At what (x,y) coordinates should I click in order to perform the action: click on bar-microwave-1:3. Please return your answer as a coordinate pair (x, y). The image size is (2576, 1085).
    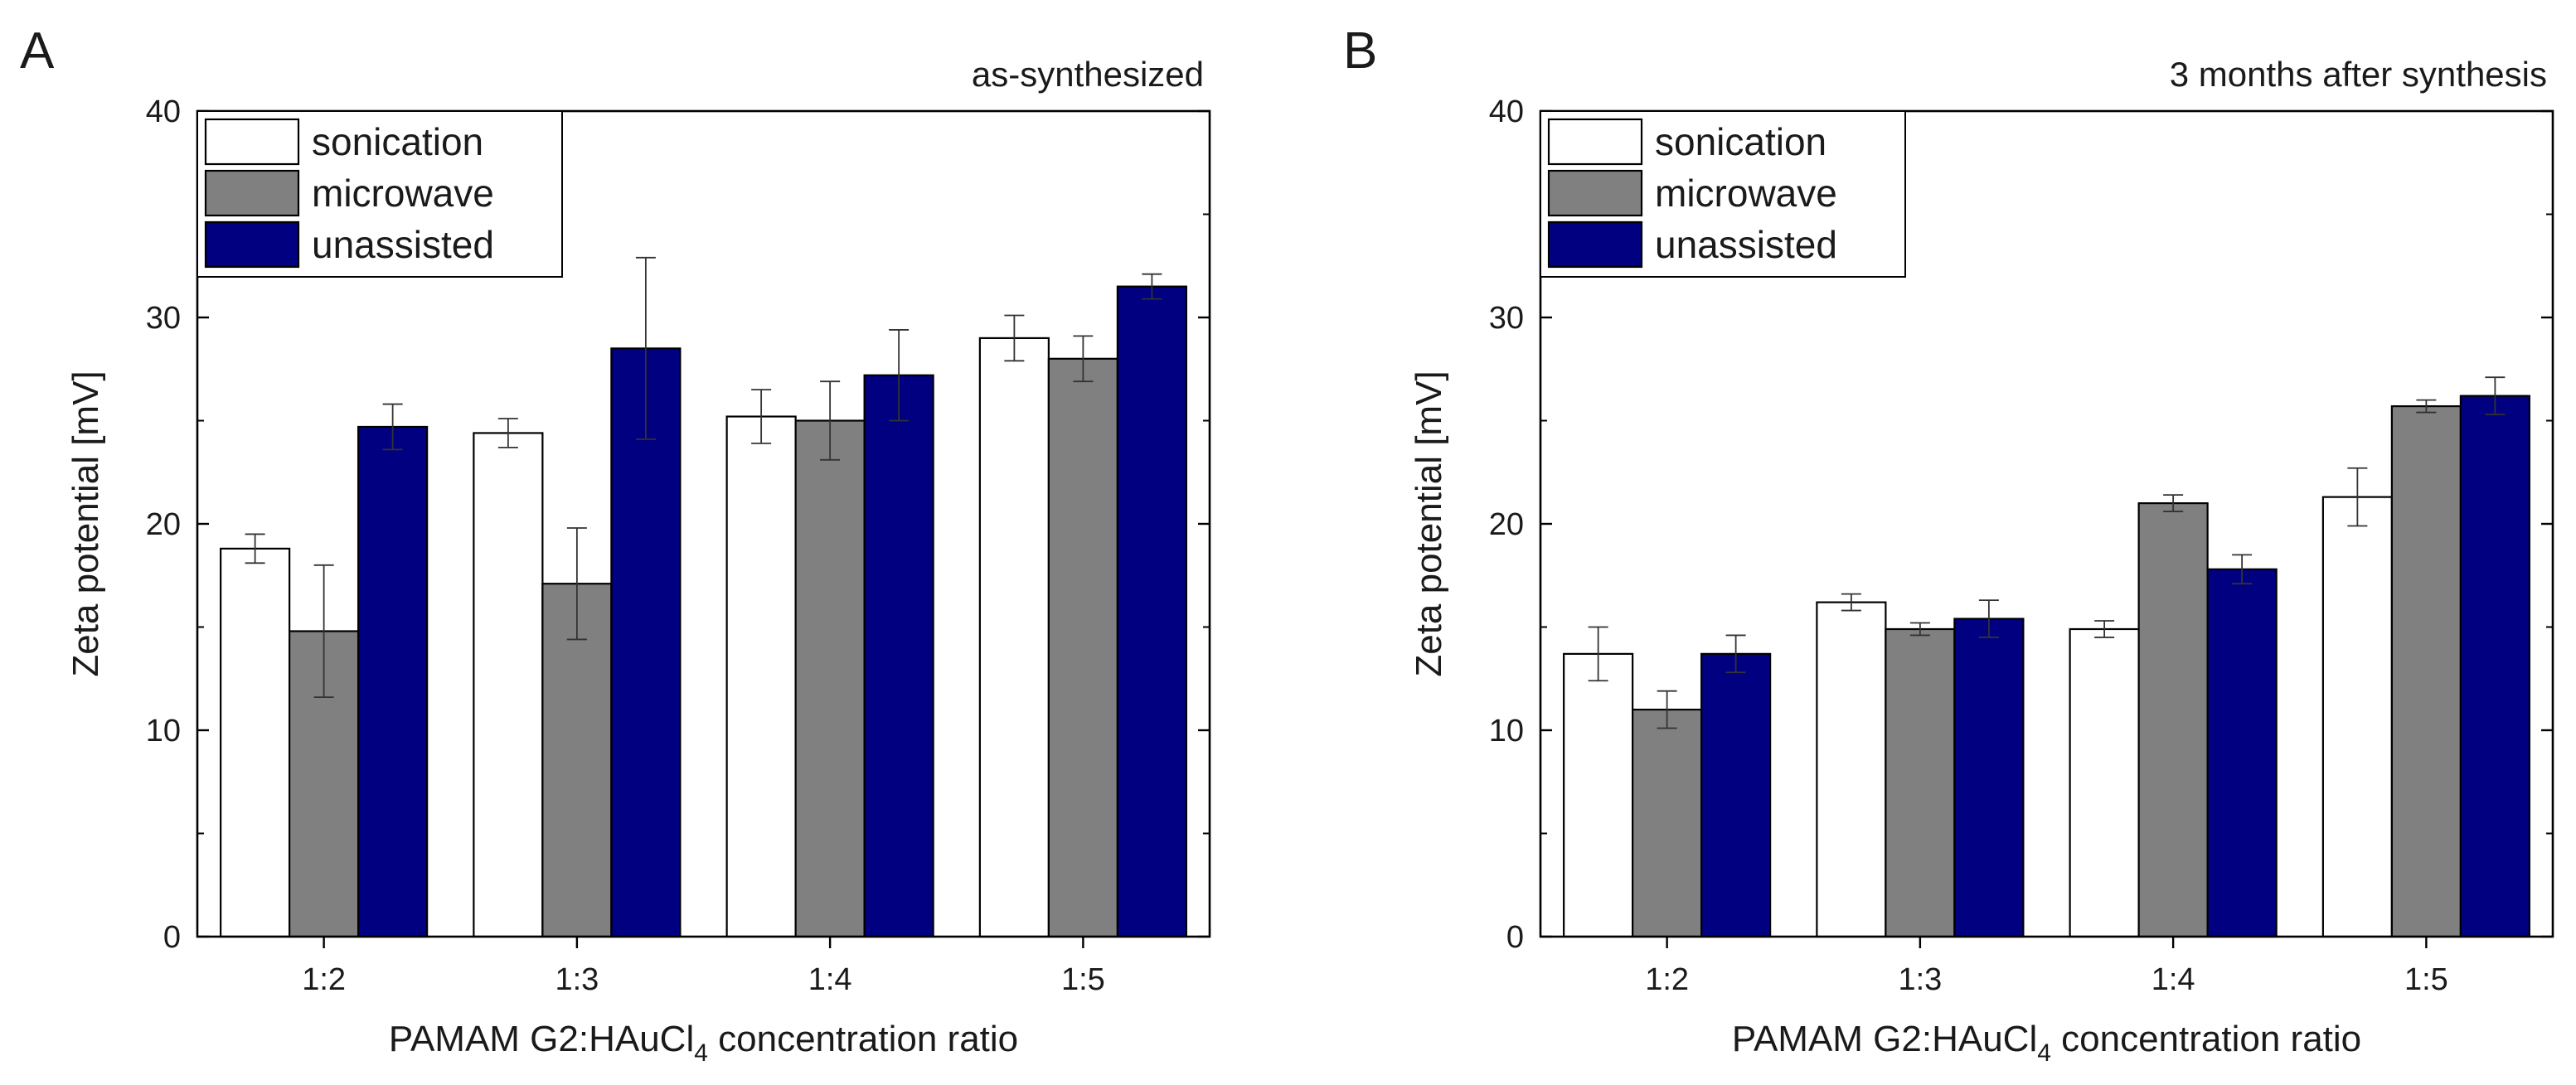
    Looking at the image, I should click on (1920, 782).